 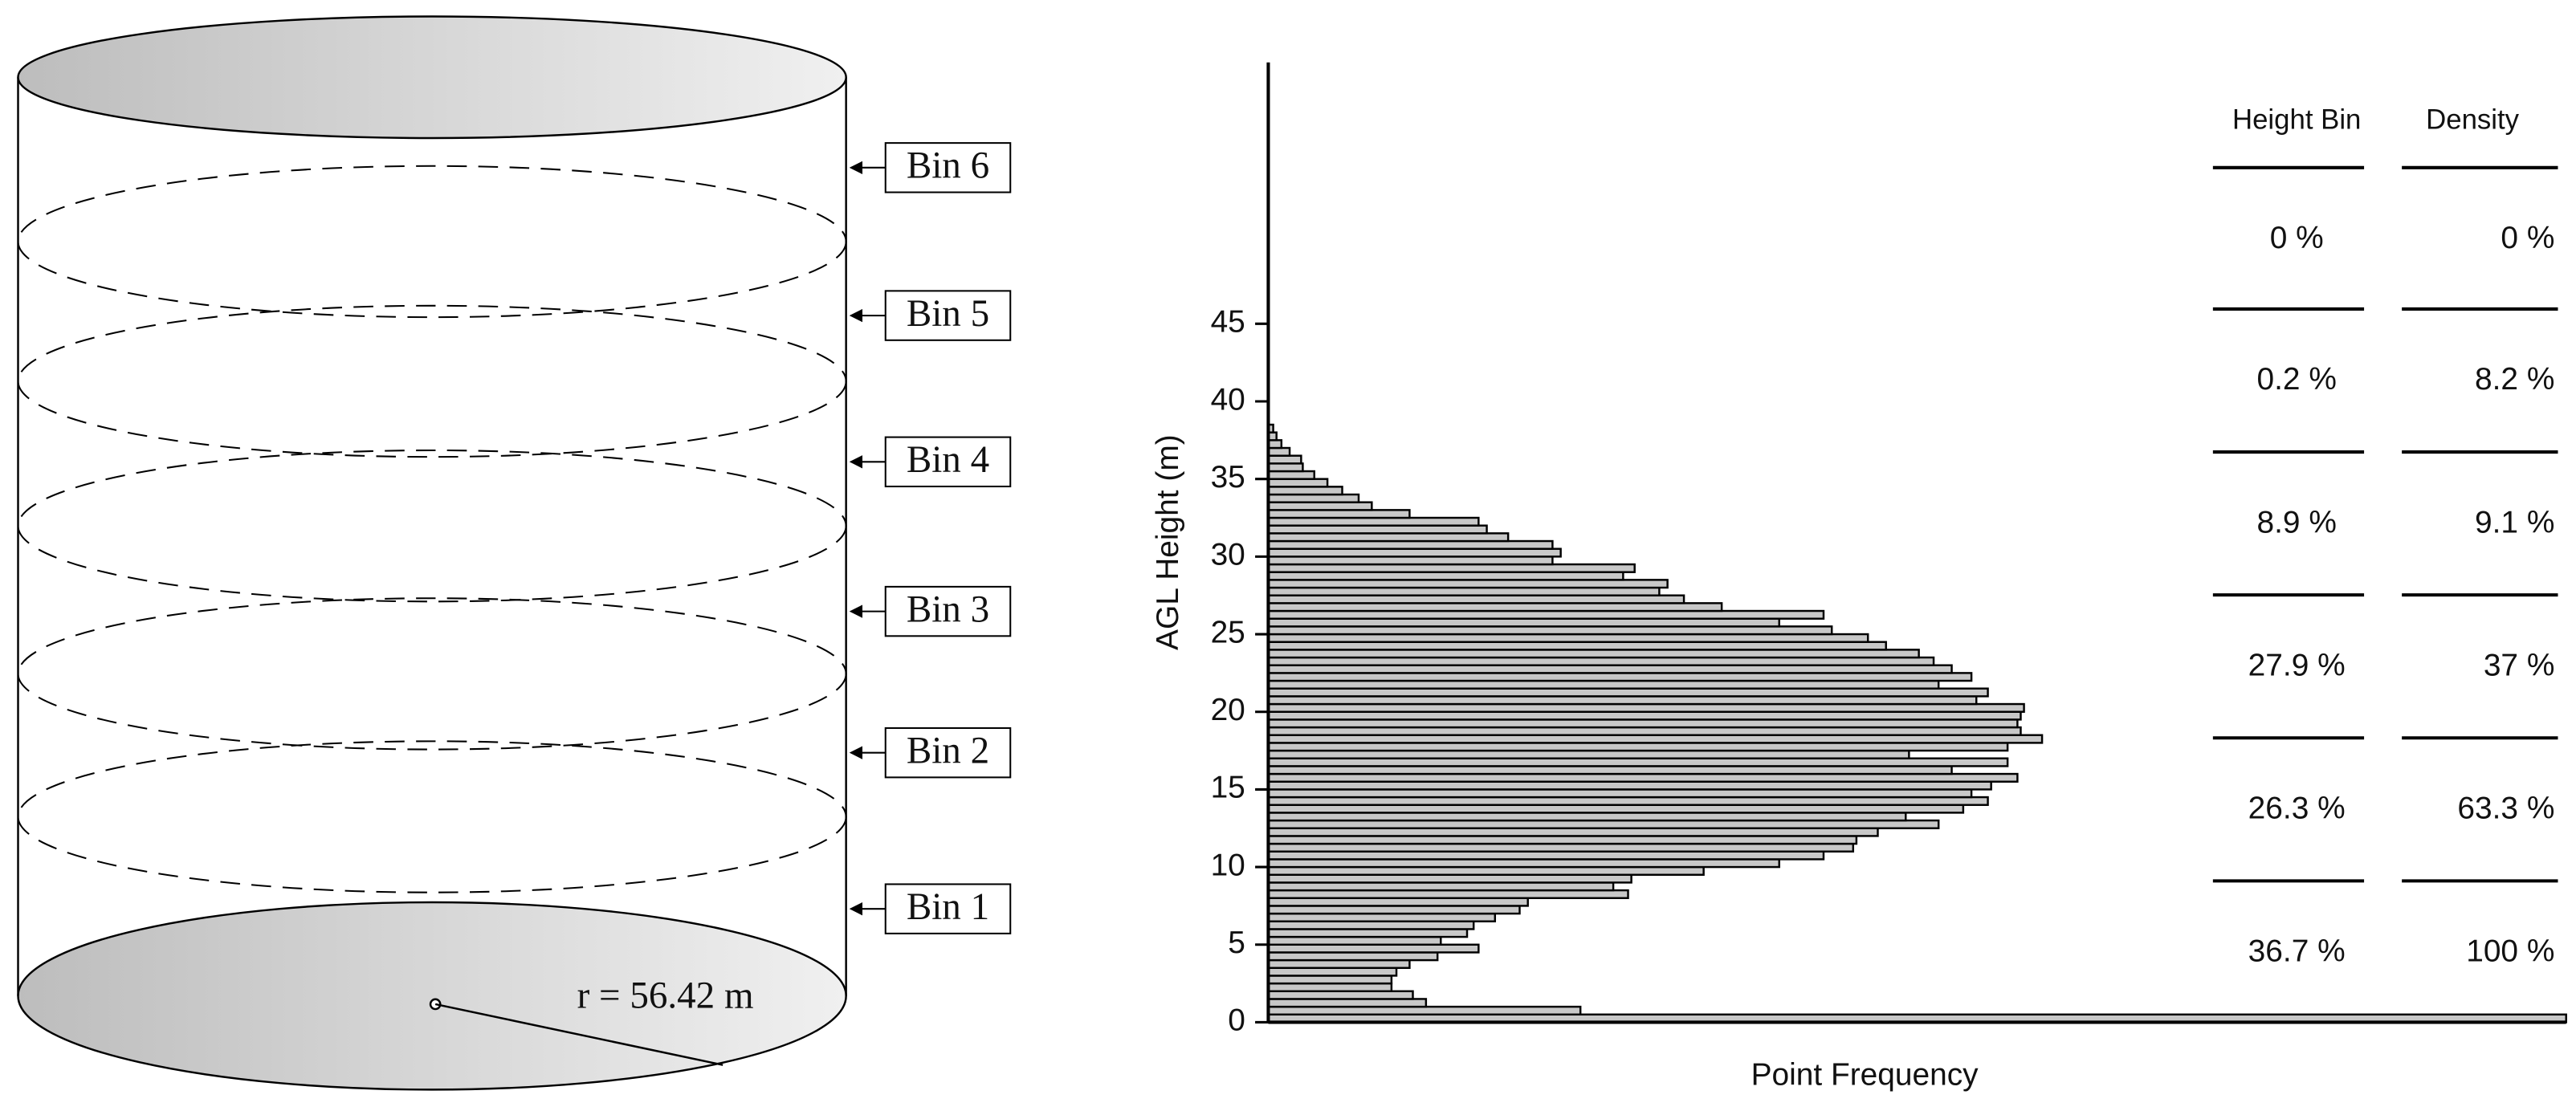 What do you see at coordinates (1228, 477) in the screenshot?
I see `y-tick-label: 35` at bounding box center [1228, 477].